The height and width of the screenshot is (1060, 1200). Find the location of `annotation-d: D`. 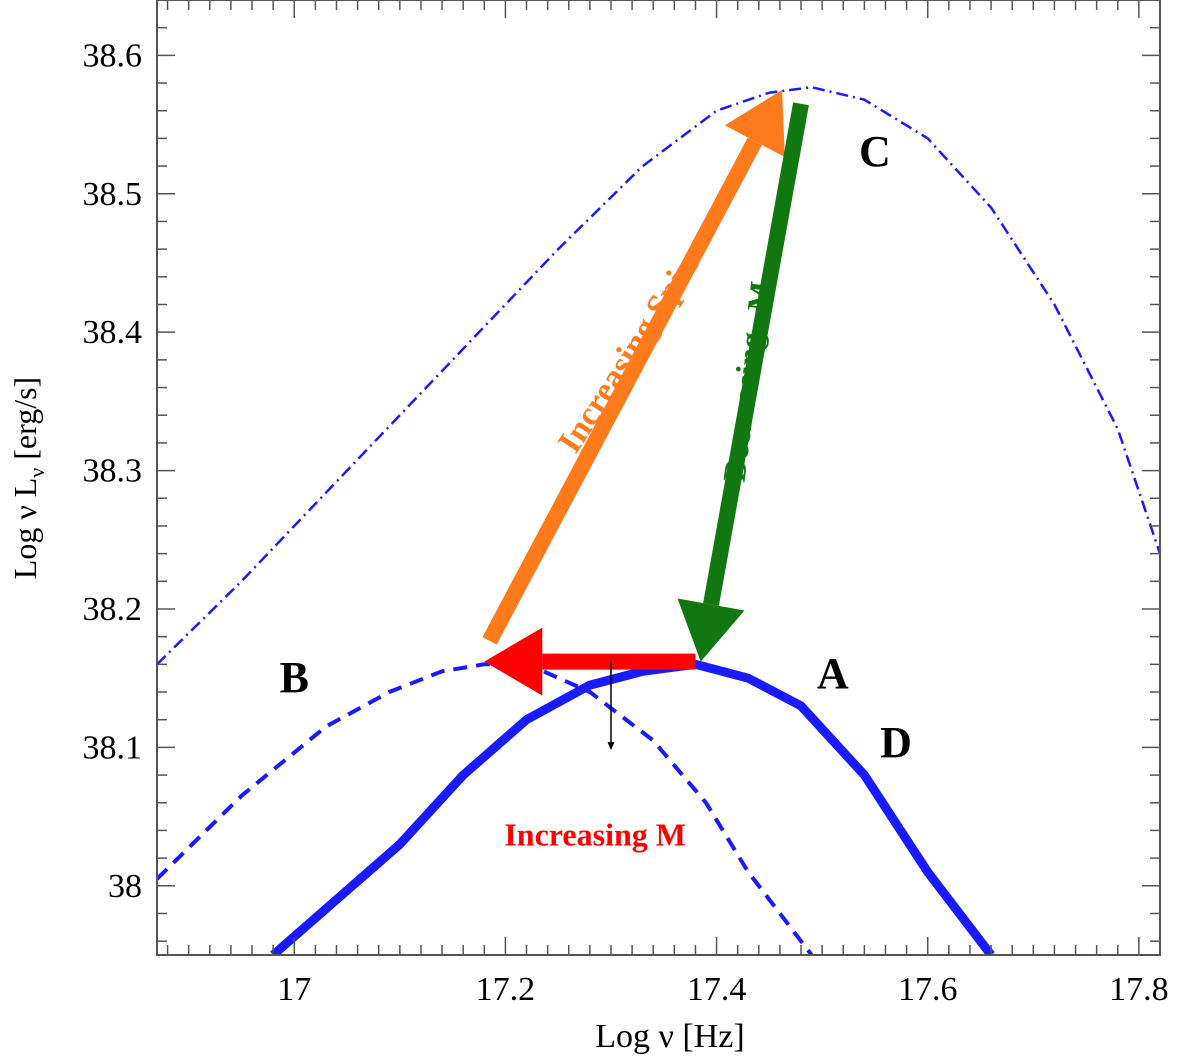

annotation-d: D is located at coordinates (896, 742).